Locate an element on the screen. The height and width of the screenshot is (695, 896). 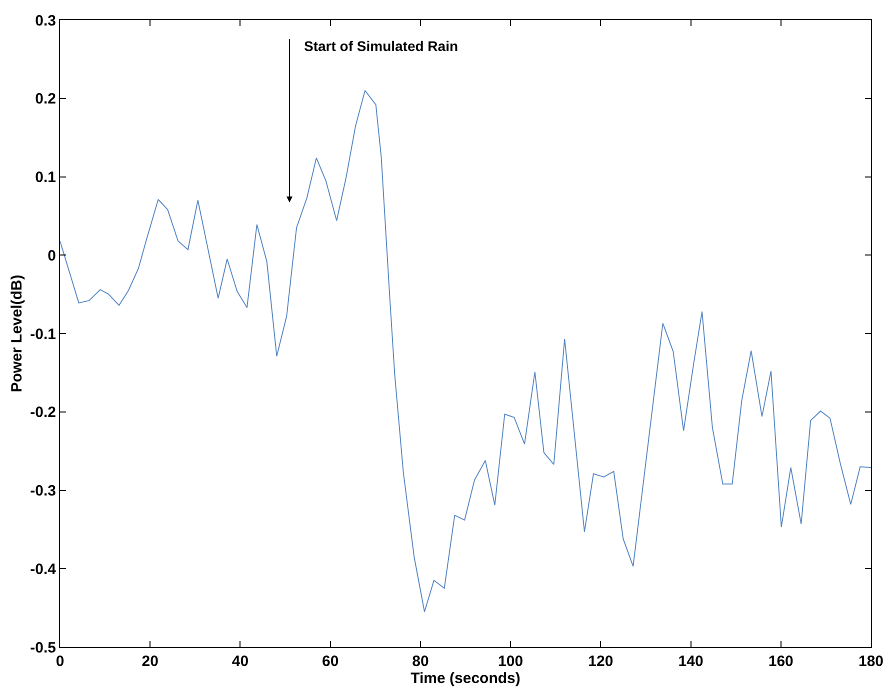
x-tick-label: 80 is located at coordinates (420, 661).